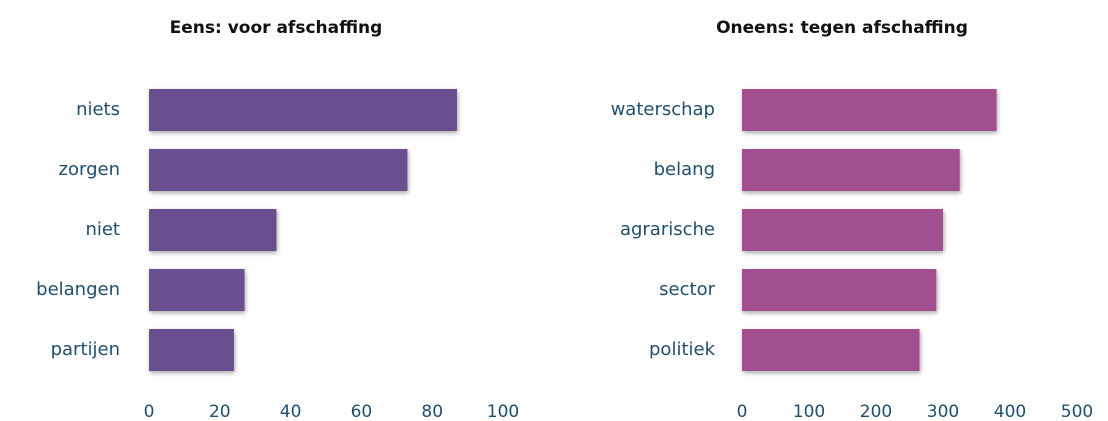 The image size is (1108, 421). Describe the element at coordinates (362, 411) in the screenshot. I see `x-tick-label: 60` at that location.